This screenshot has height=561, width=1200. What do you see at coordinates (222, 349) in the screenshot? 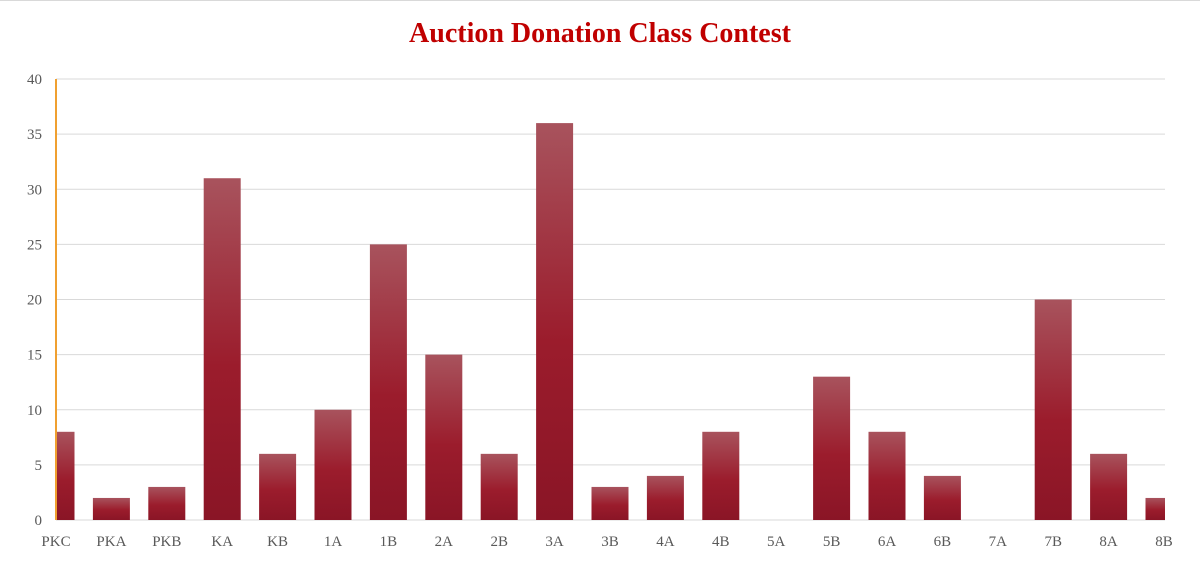
I see `bar-ka` at bounding box center [222, 349].